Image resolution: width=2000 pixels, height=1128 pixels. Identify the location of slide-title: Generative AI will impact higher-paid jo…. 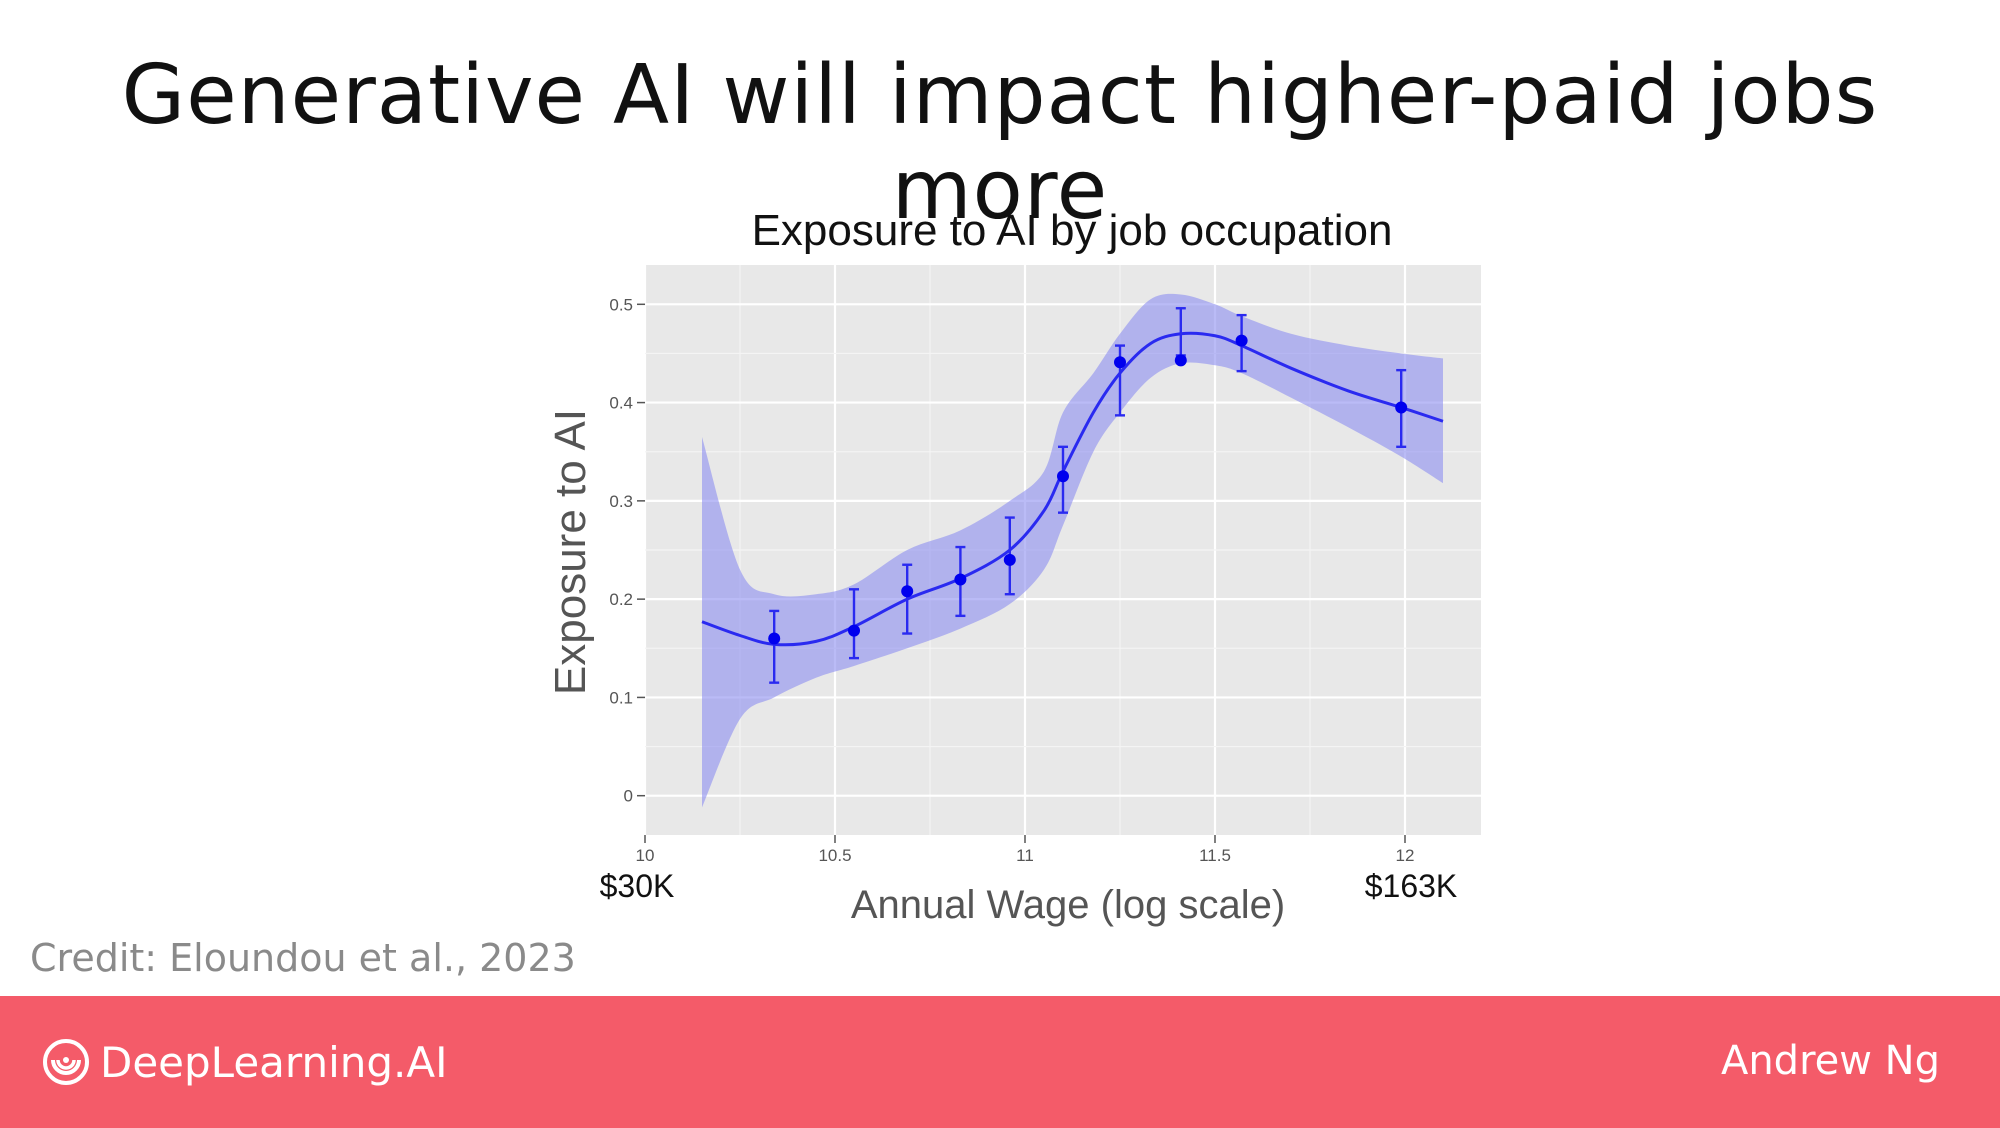
(1000, 143).